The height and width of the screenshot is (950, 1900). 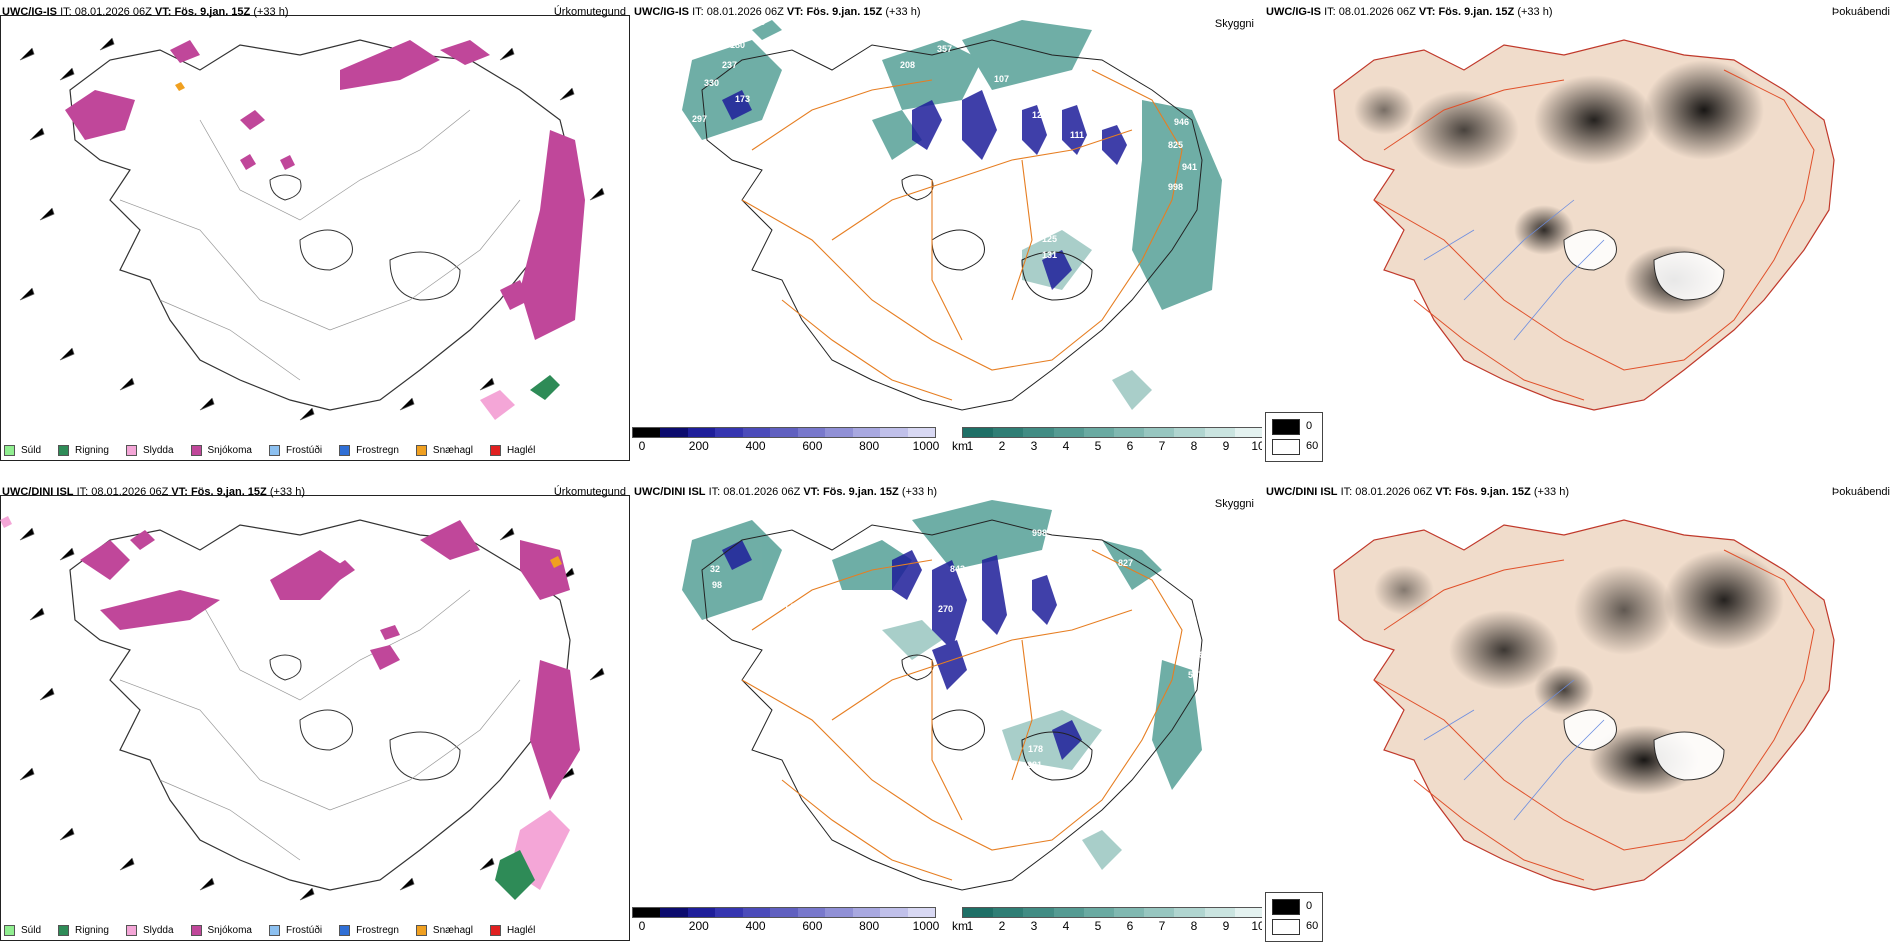 What do you see at coordinates (1187, 663) in the screenshot?
I see `ceiling-value-label: 839` at bounding box center [1187, 663].